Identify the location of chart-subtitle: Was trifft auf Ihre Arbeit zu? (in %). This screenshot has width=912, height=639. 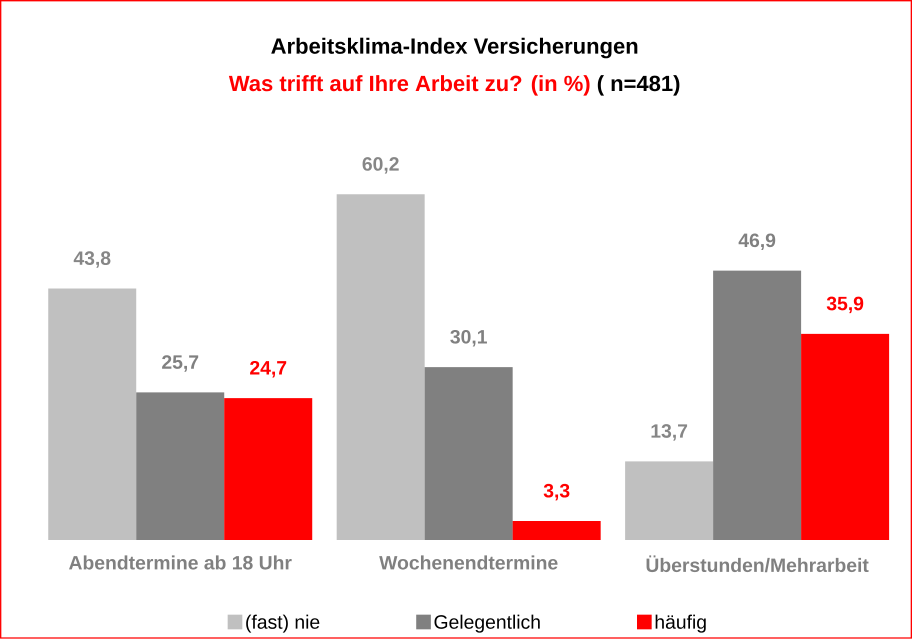
(409, 85).